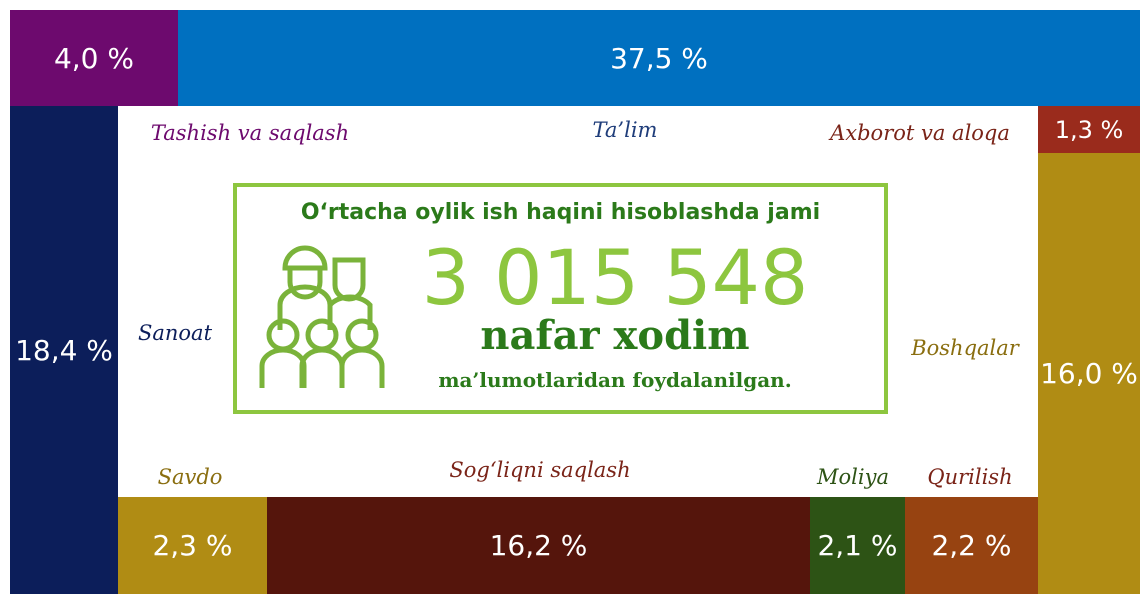  Describe the element at coordinates (1089, 373) in the screenshot. I see `sector-block: 16,0 %` at that location.